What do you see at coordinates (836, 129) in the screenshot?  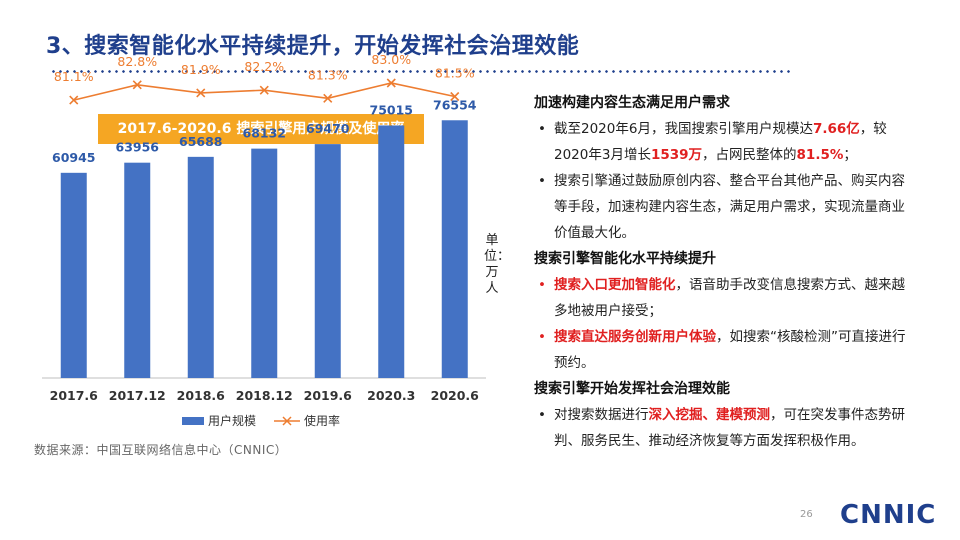 I see `highlight-text: 7.66亿` at bounding box center [836, 129].